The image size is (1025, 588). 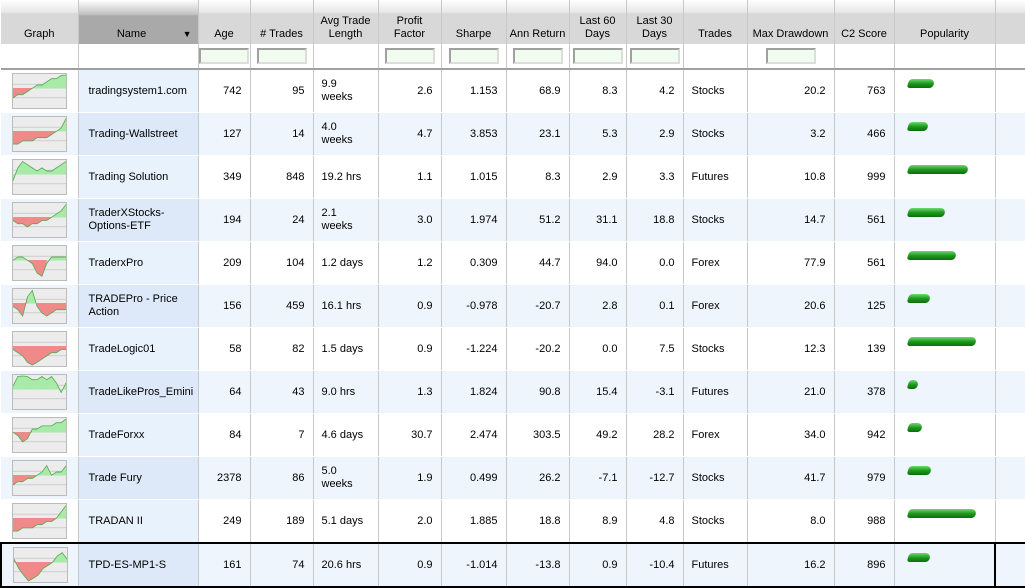 I want to click on trades-value: 848, so click(x=295, y=176).